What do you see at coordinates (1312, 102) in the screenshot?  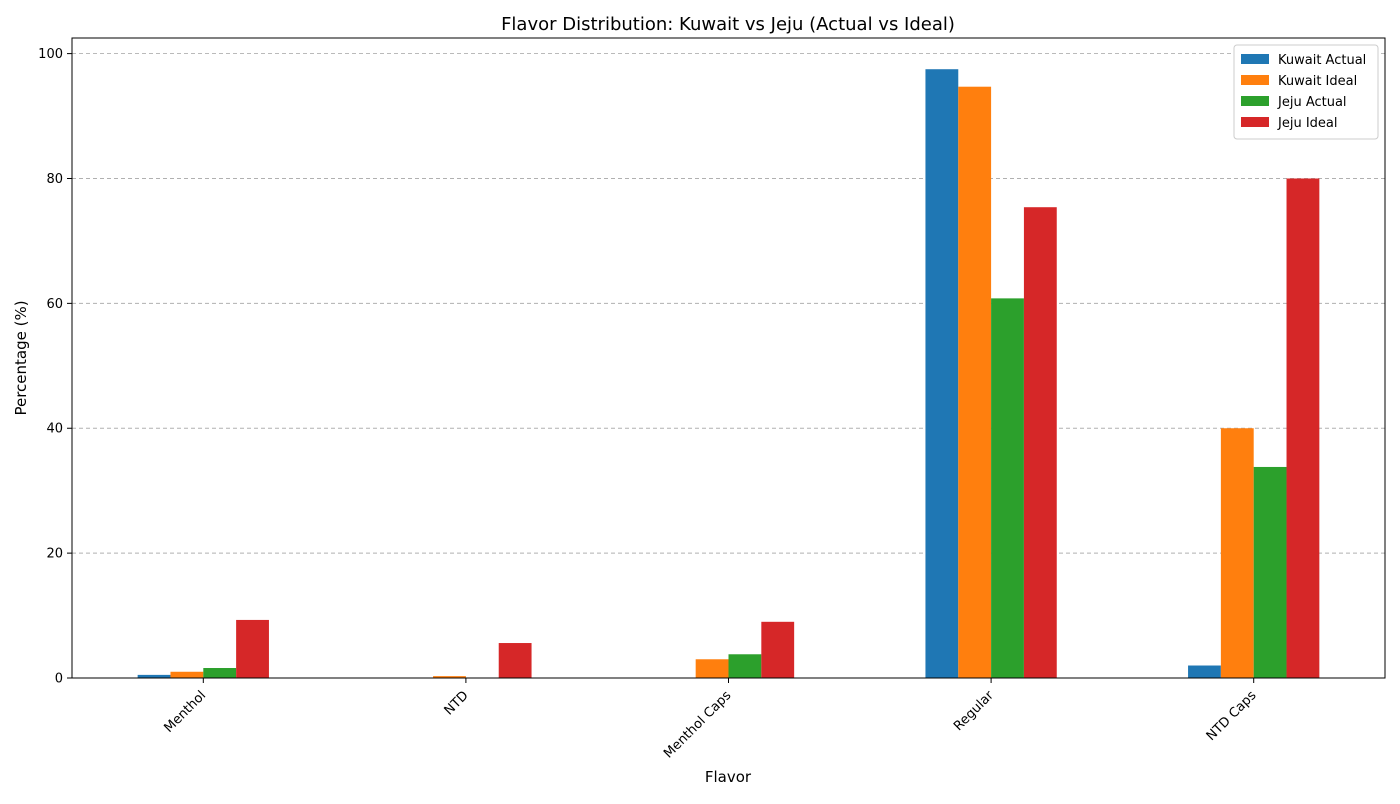 I see `legend-entry: Jeju Actual` at bounding box center [1312, 102].